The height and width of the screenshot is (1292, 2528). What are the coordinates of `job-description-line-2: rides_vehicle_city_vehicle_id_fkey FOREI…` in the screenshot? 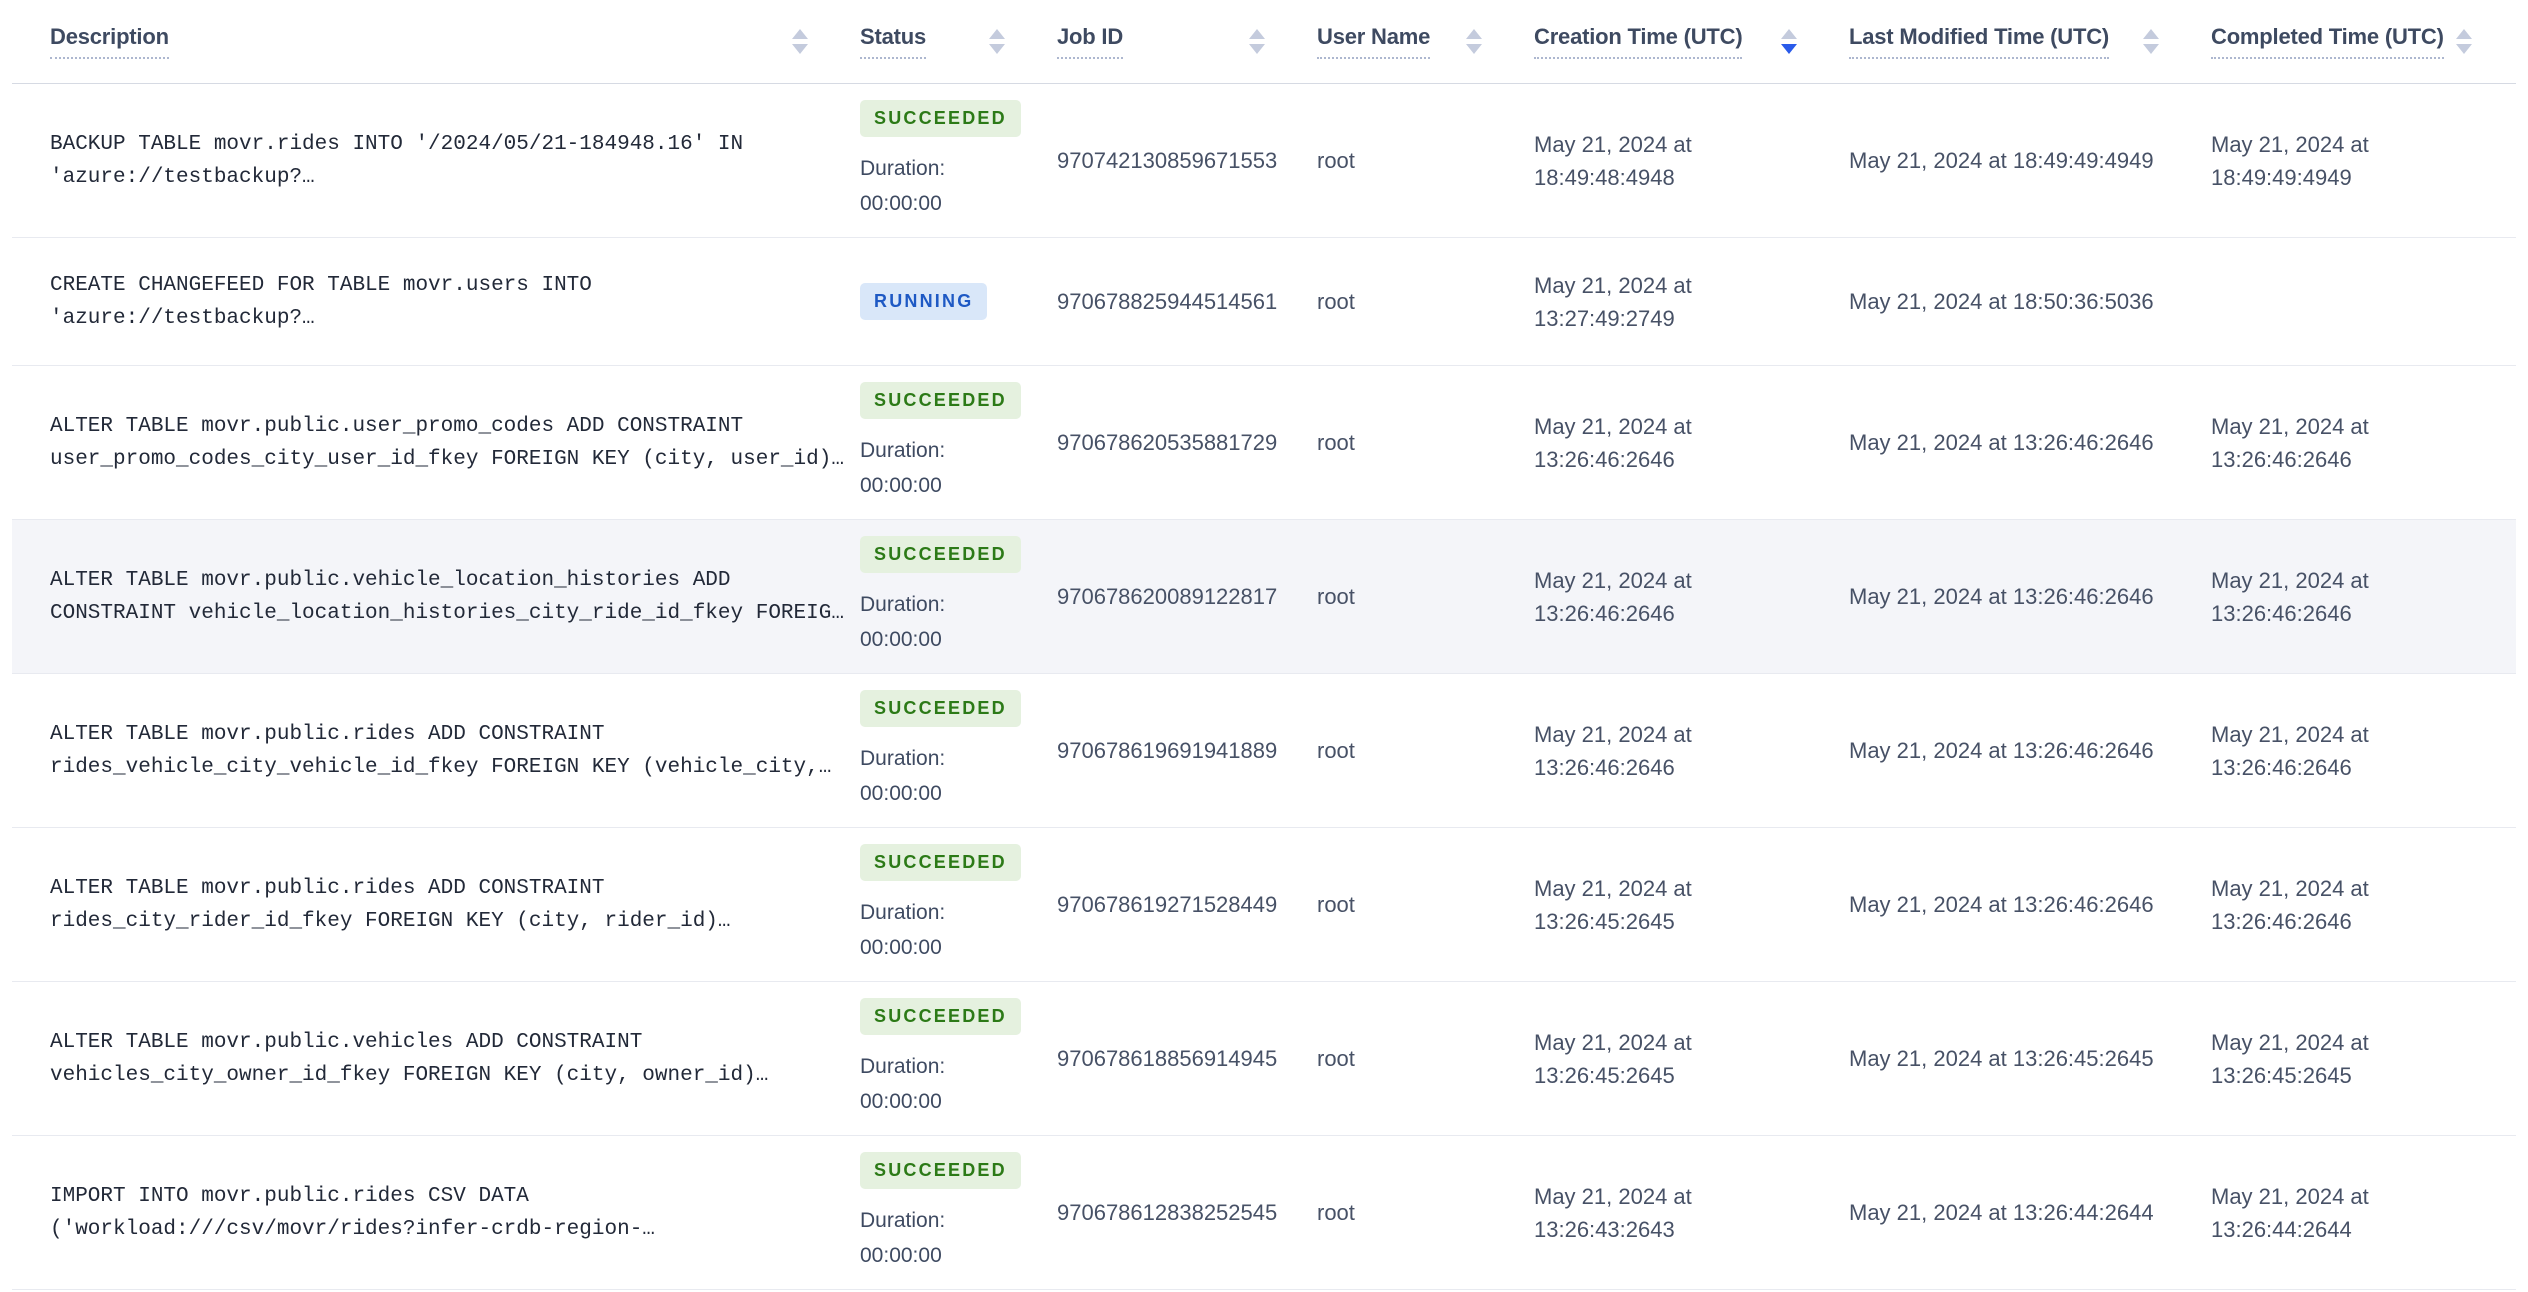 It's located at (441, 767).